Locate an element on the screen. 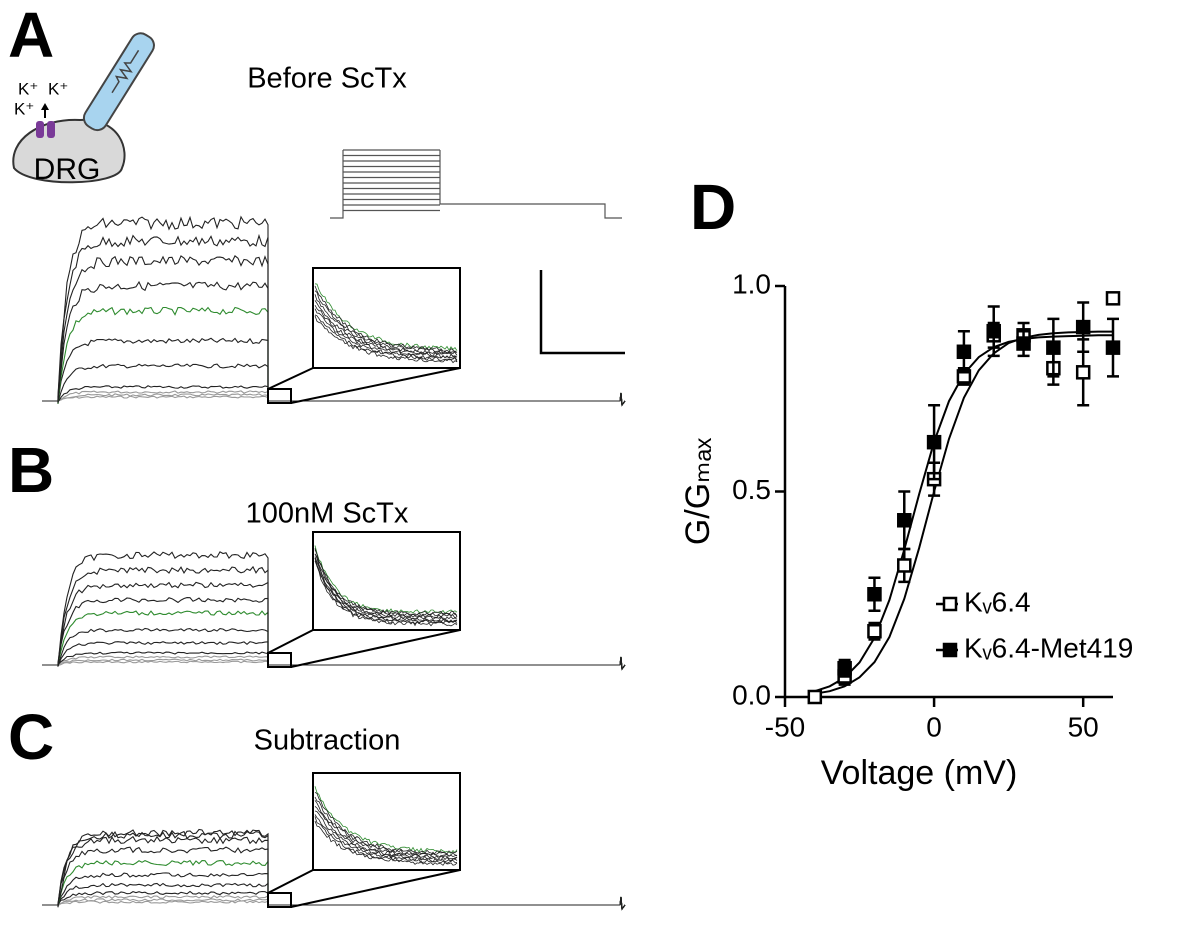 The width and height of the screenshot is (1204, 935). cell-illustration is located at coordinates (83, 108).